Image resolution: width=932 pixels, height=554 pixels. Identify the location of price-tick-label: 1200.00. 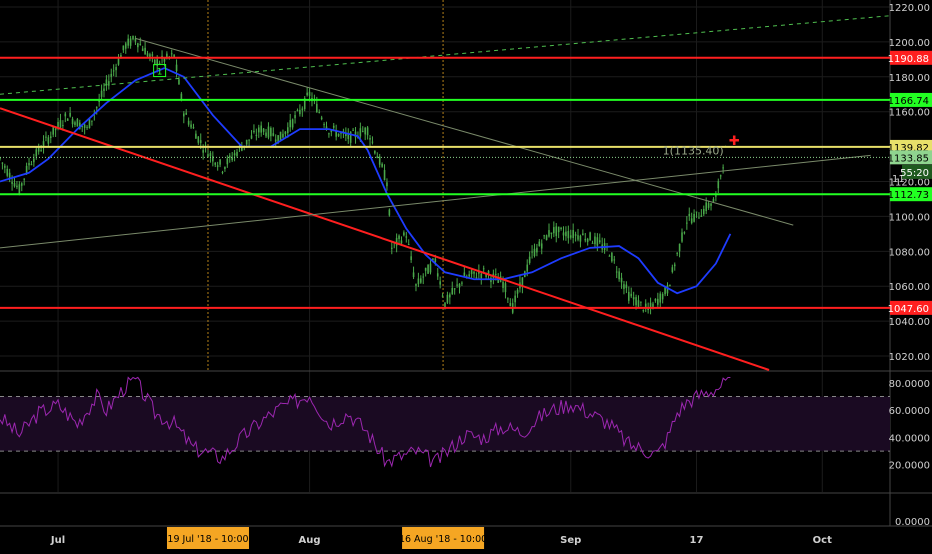
(909, 43).